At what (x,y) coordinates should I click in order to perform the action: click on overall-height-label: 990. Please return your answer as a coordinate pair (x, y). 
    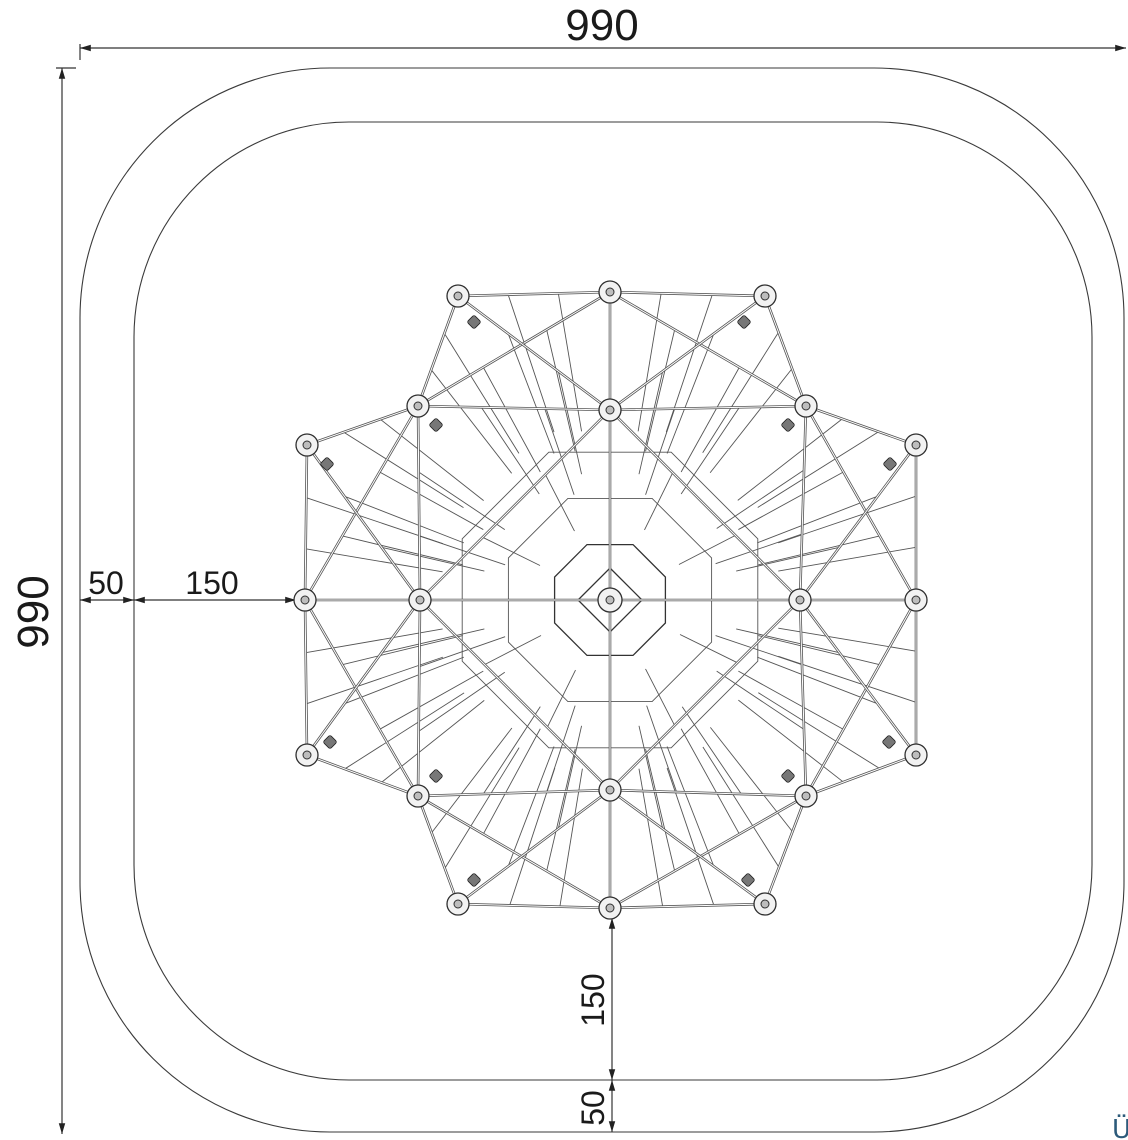
    Looking at the image, I should click on (33, 611).